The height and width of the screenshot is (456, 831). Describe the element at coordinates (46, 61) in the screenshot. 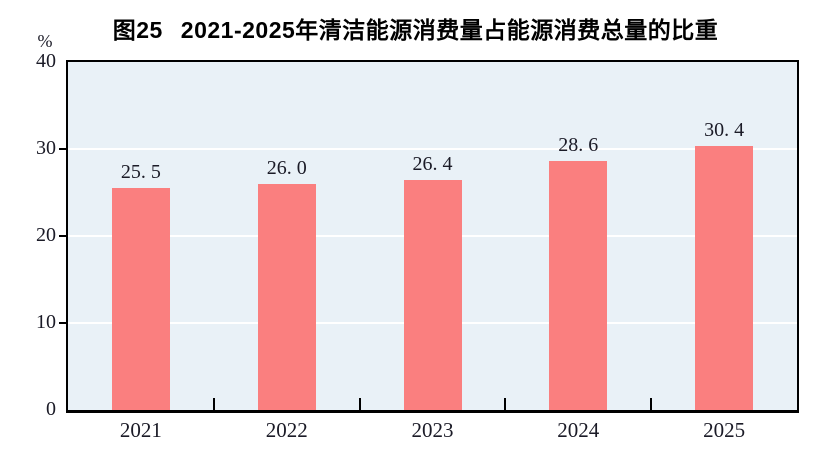

I see `y-tick-label: 40` at that location.